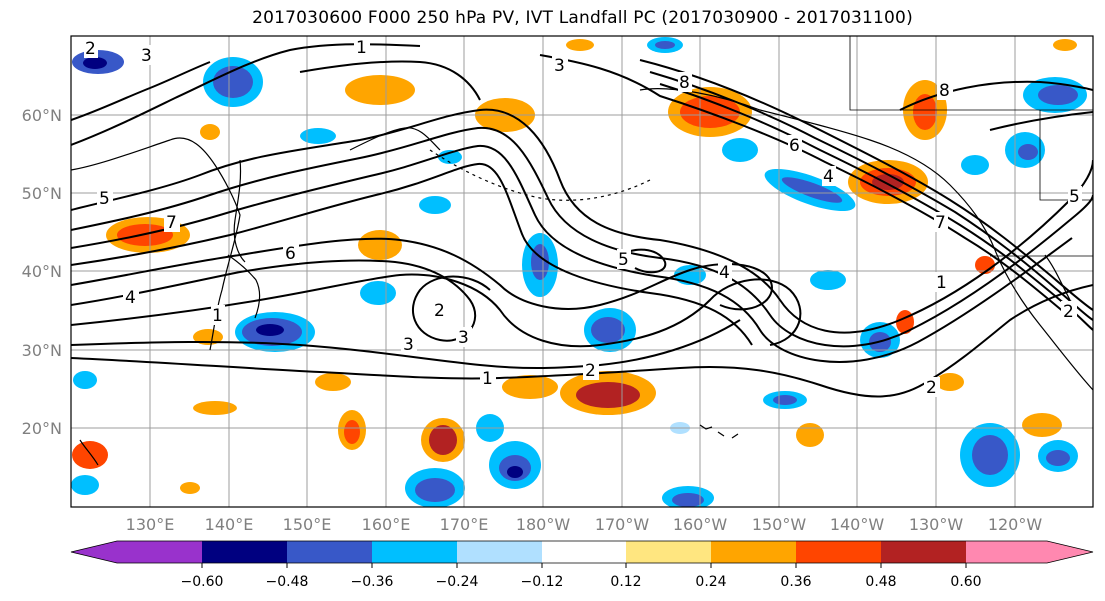 The width and height of the screenshot is (1105, 601). Describe the element at coordinates (42, 115) in the screenshot. I see `lat-label: 60°N` at that location.